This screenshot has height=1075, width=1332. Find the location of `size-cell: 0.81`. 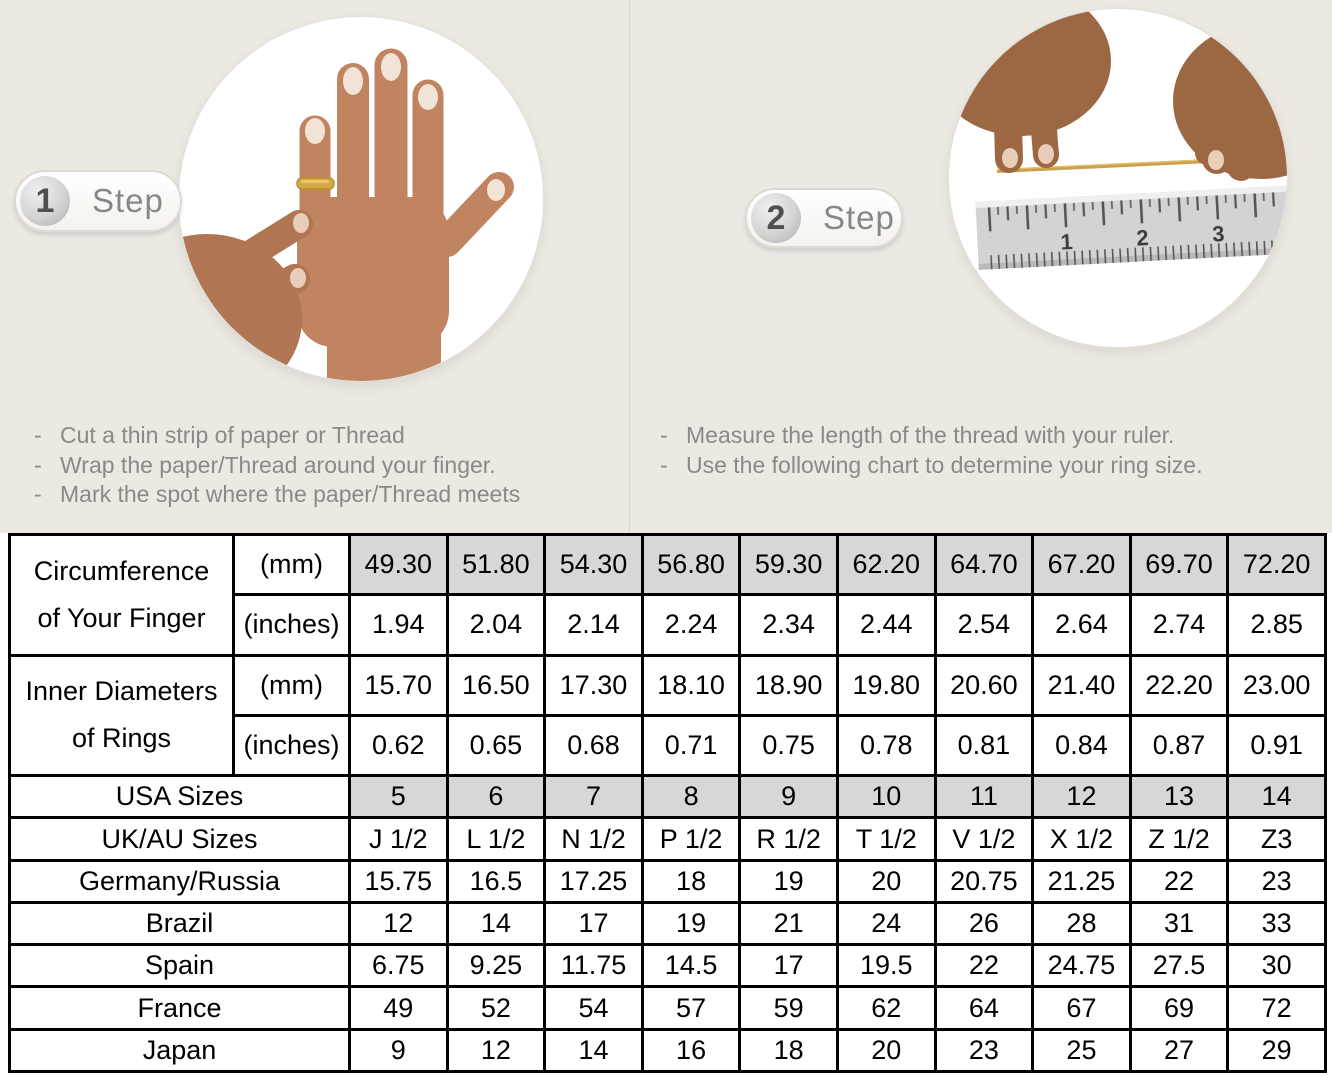

size-cell: 0.81 is located at coordinates (984, 745).